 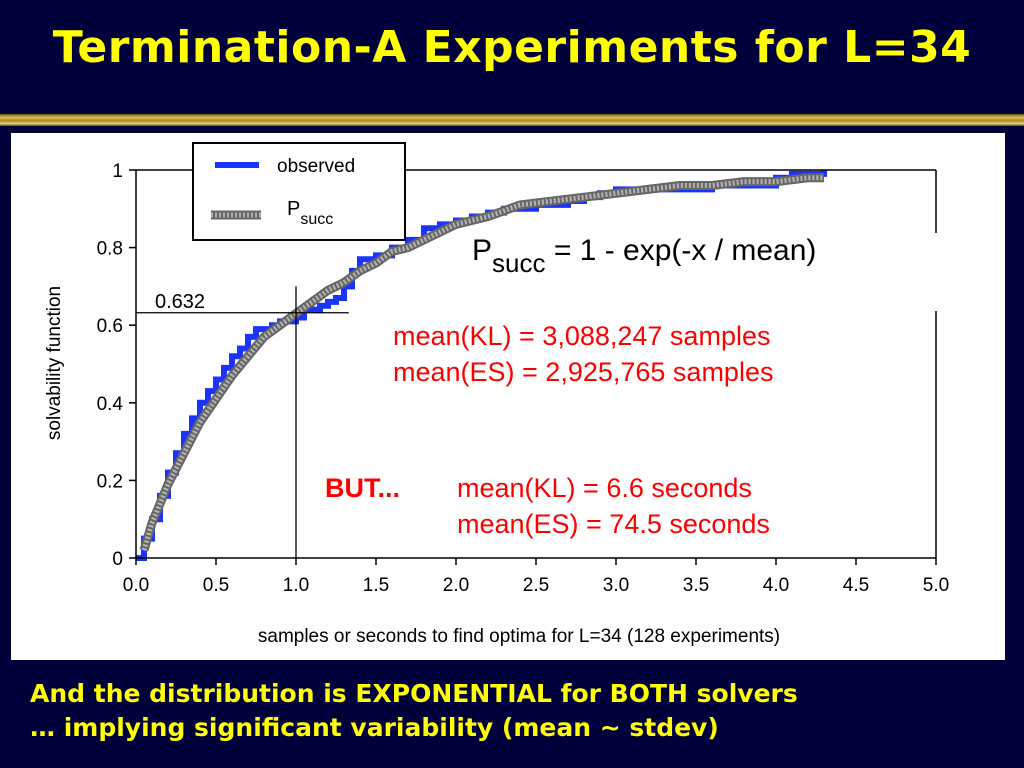 I want to click on legend-label-observed: observed, so click(x=316, y=166).